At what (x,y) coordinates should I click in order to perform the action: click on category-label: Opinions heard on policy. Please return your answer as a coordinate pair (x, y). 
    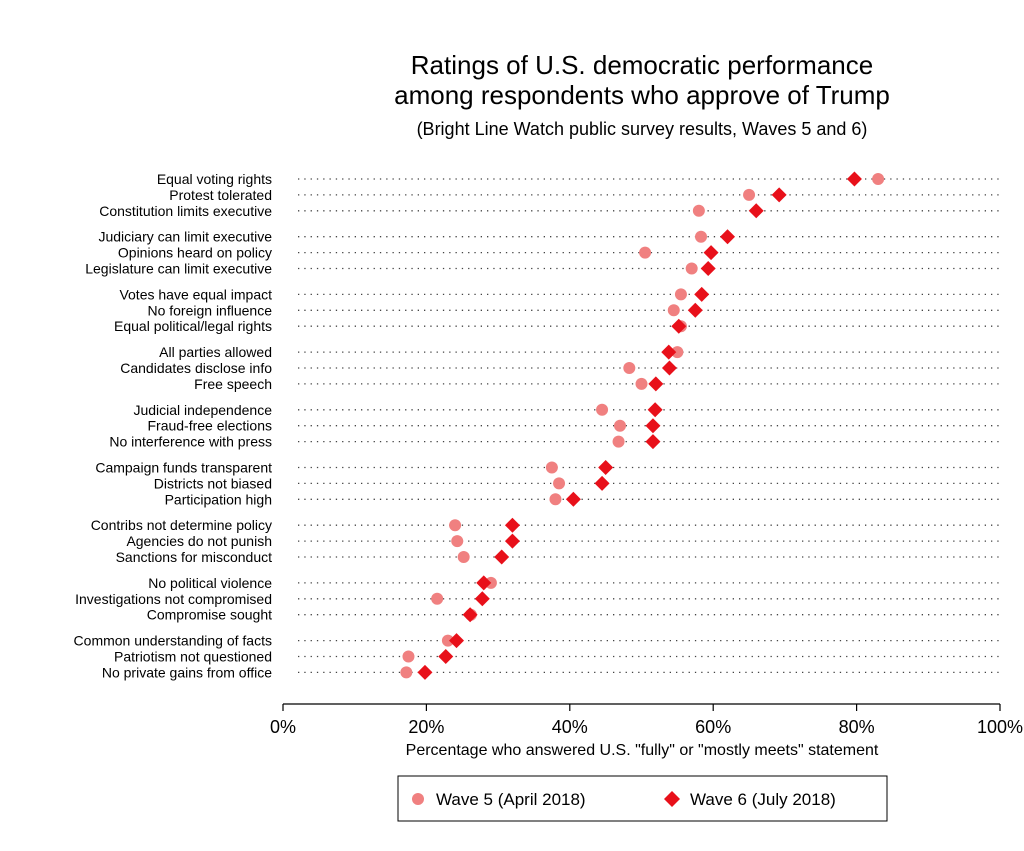
    Looking at the image, I should click on (195, 253).